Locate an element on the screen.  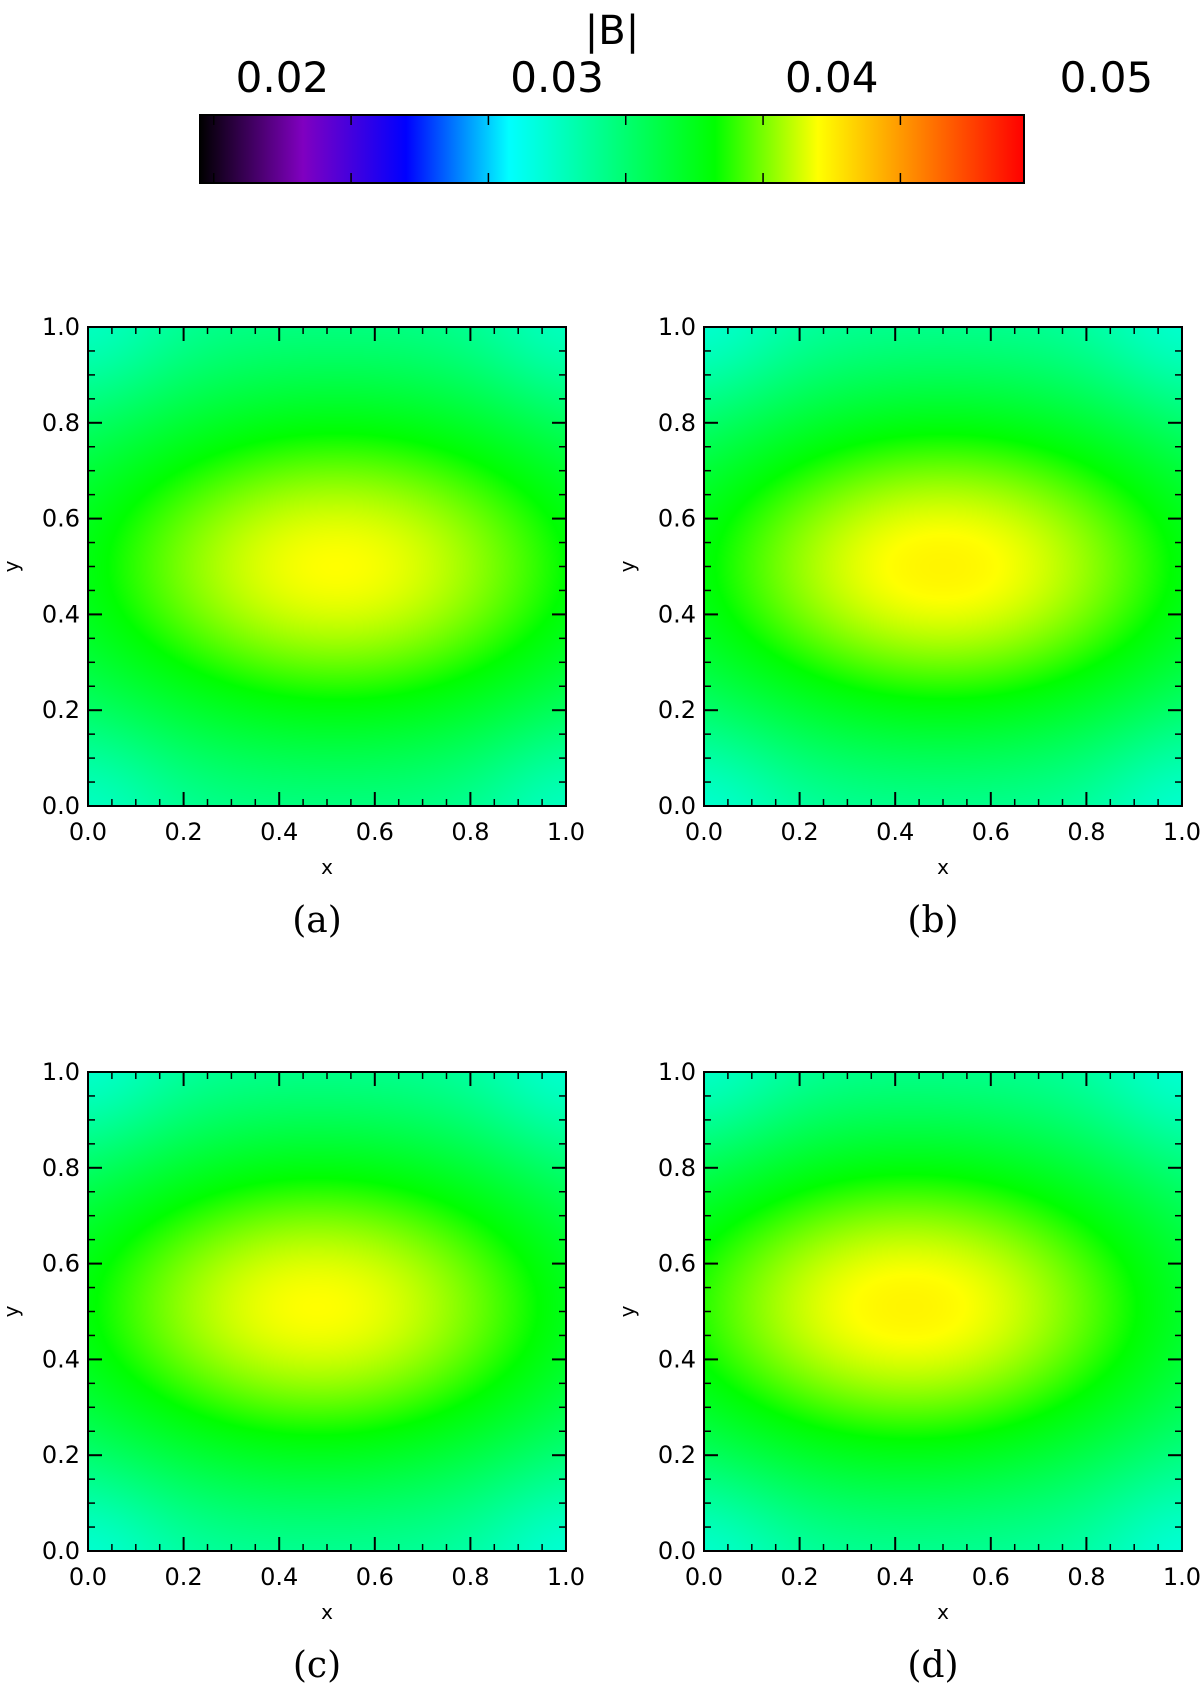
panel-label: (b) is located at coordinates (932, 920).